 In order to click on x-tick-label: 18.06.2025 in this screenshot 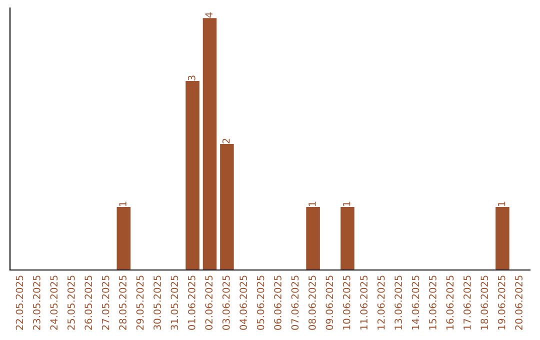, I will do `click(484, 303)`.